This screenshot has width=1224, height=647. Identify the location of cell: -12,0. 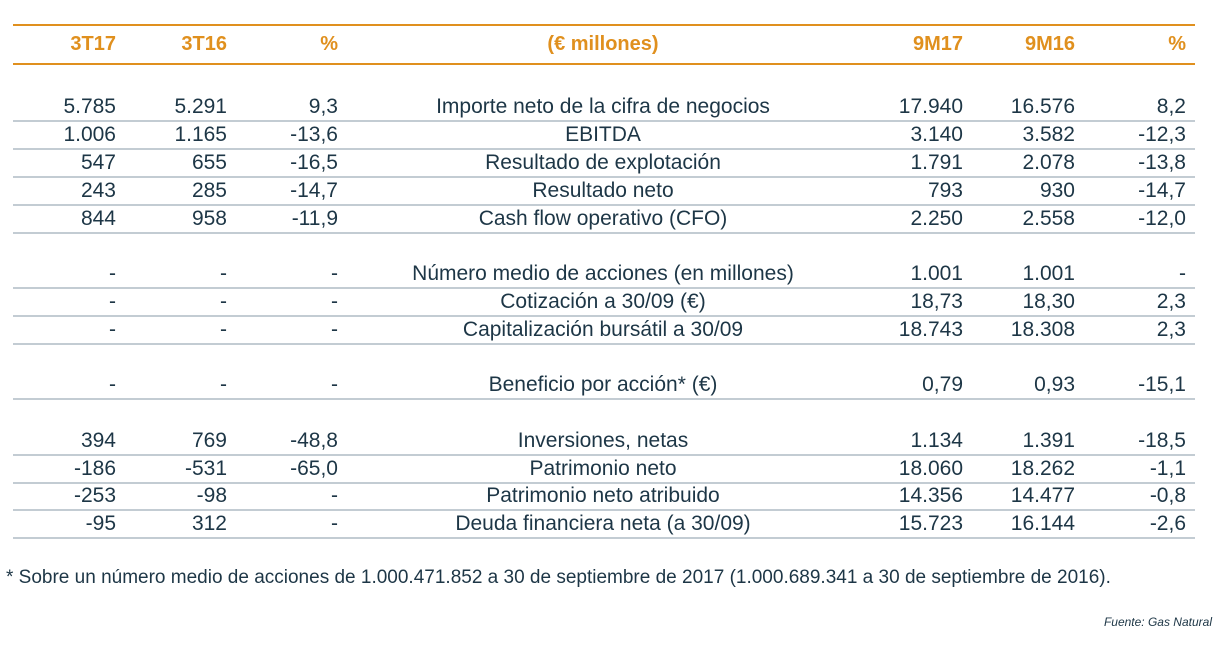
(1162, 218).